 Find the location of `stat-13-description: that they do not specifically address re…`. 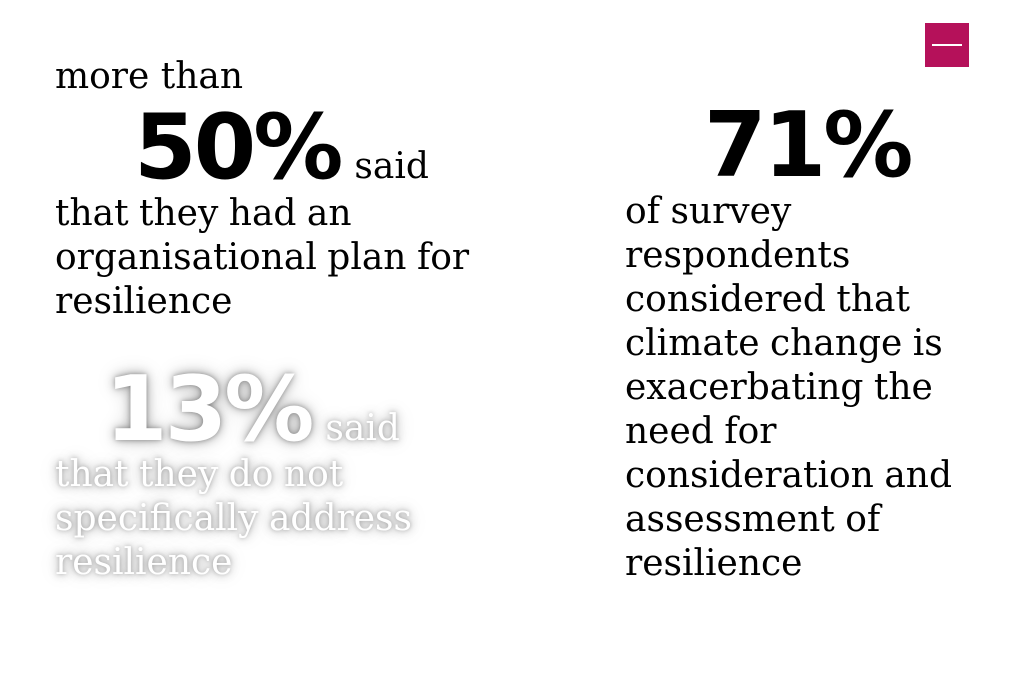

stat-13-description: that they do not specifically address re… is located at coordinates (233, 518).